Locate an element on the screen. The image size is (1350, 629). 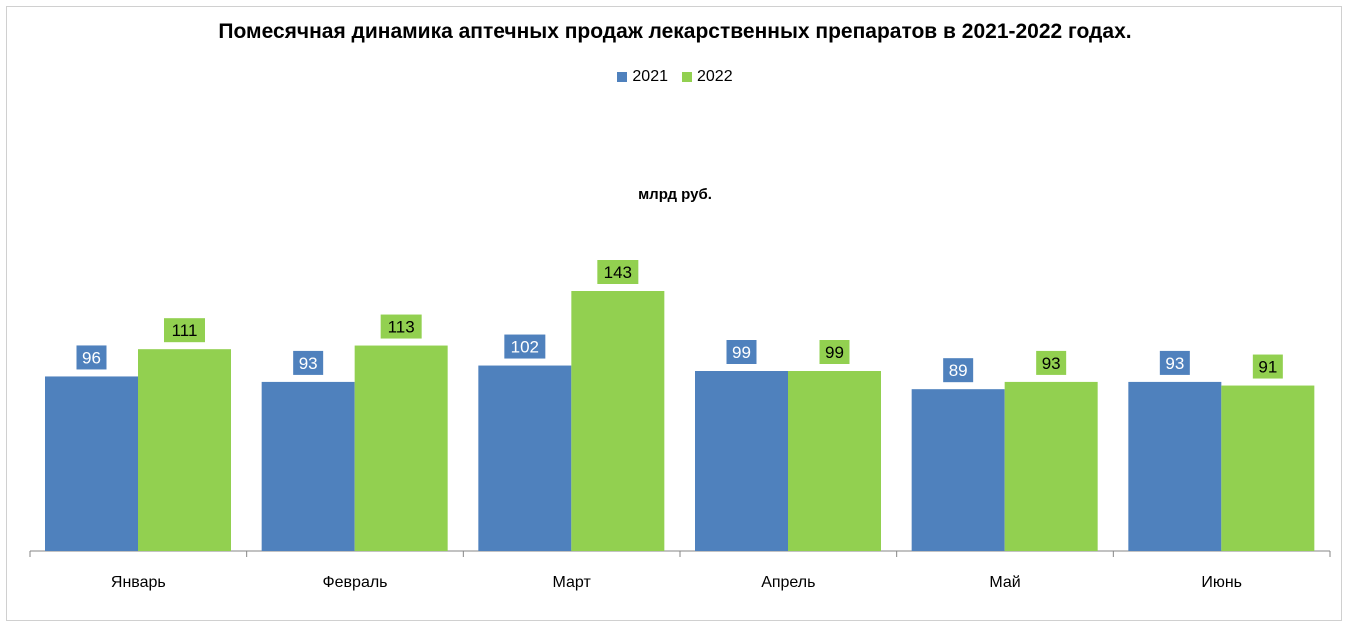
x-tick-label-5: Июнь is located at coordinates (1221, 582).